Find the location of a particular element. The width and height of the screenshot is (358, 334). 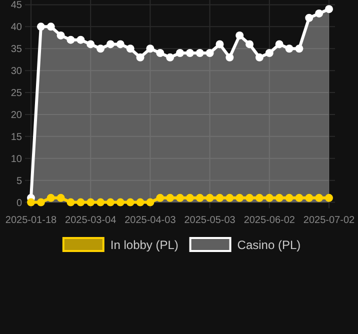

x-tick-label: 2025-07-02 is located at coordinates (329, 220).